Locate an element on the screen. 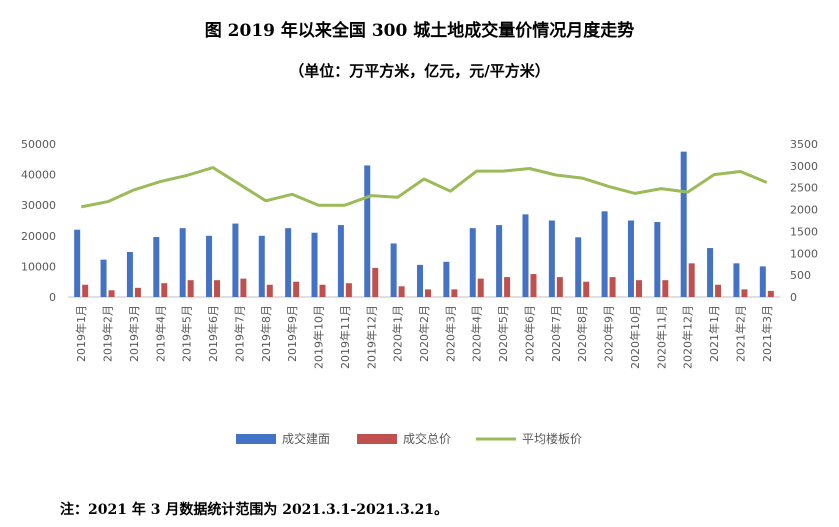 The image size is (839, 527). x-tick-label: 2019年9月 is located at coordinates (292, 333).